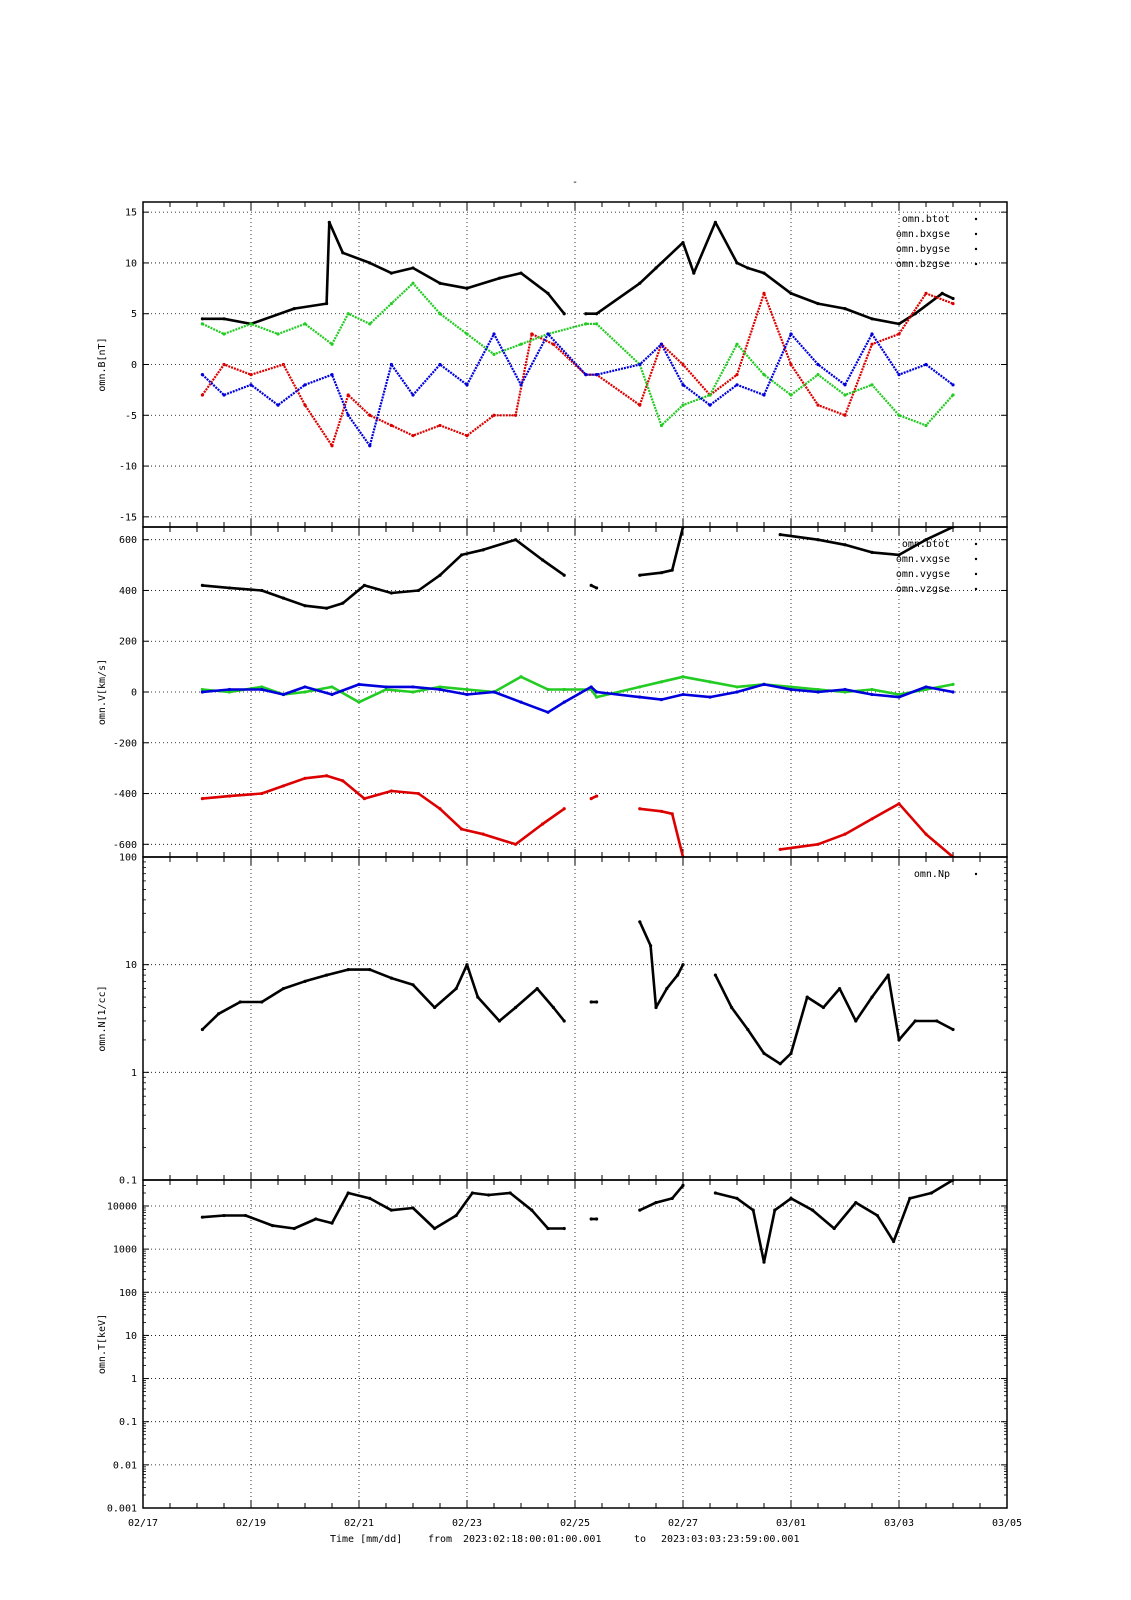 The width and height of the screenshot is (1131, 1600). Describe the element at coordinates (125, 1250) in the screenshot. I see `y-tick-label: 1000` at that location.